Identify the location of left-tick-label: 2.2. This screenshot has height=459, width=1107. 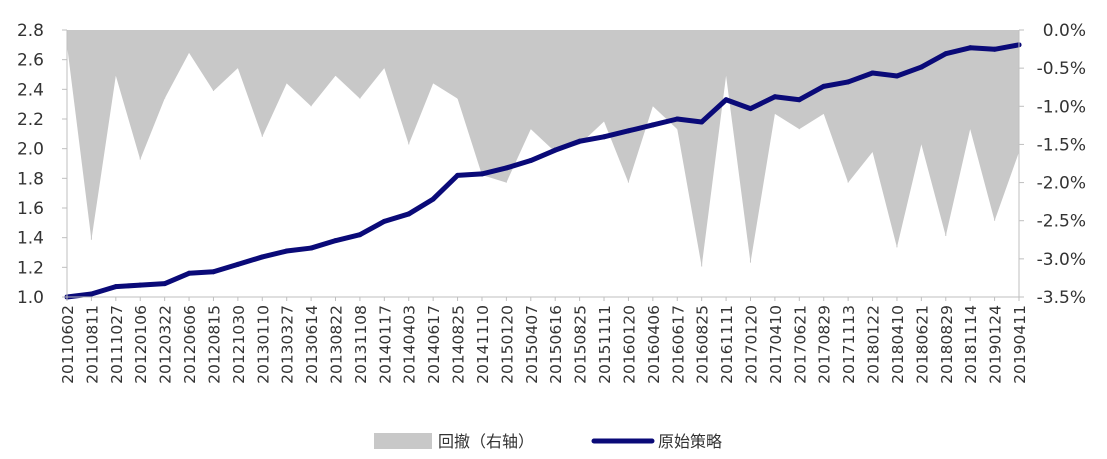
(30, 120).